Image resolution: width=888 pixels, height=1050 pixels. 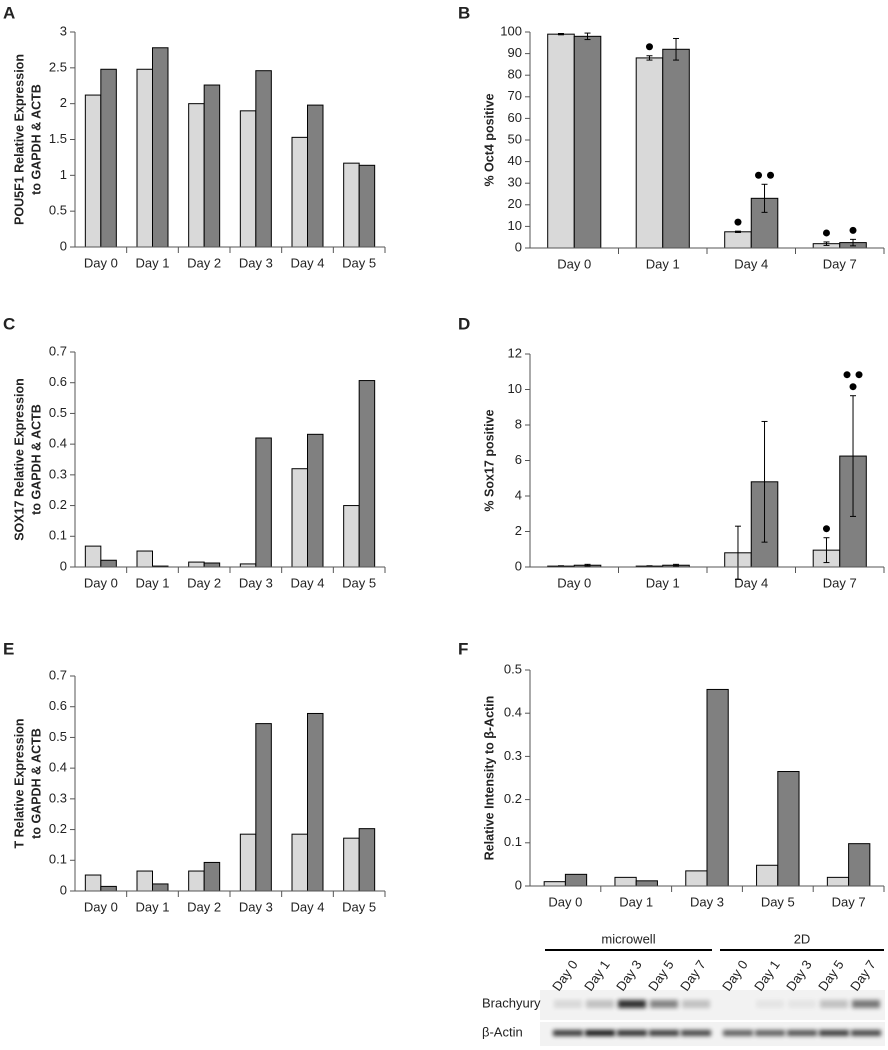 What do you see at coordinates (58, 381) in the screenshot?
I see `y-tick-label: 0.6` at bounding box center [58, 381].